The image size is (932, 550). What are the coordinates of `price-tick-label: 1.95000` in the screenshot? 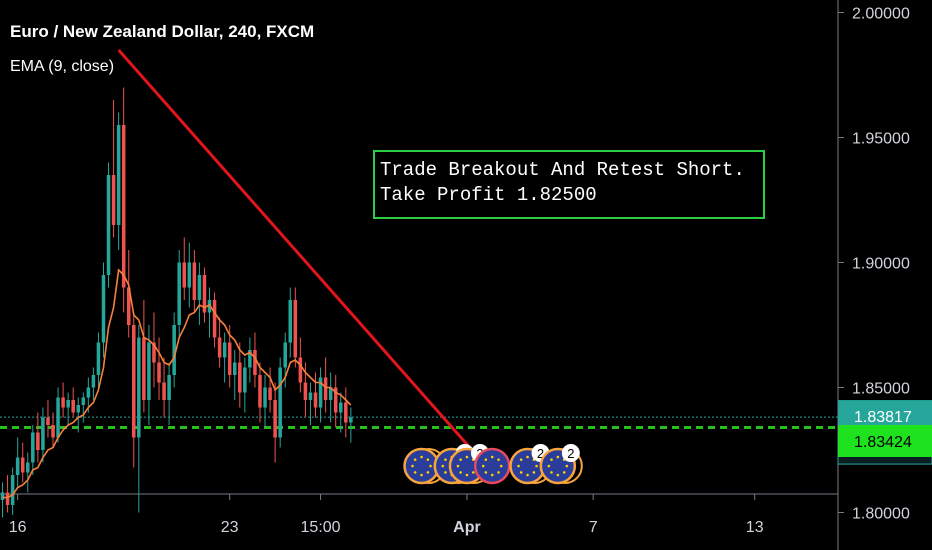 It's located at (881, 139).